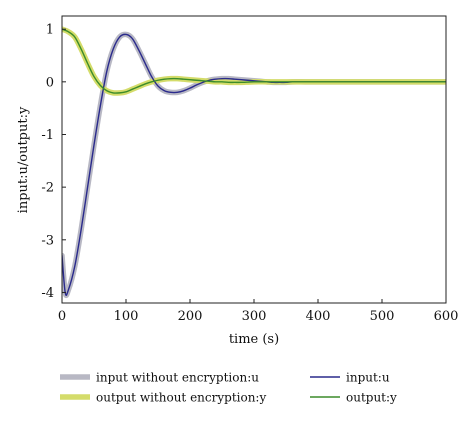 The image size is (474, 421). What do you see at coordinates (181, 398) in the screenshot?
I see `legend-label-2: output without encryption:y` at bounding box center [181, 398].